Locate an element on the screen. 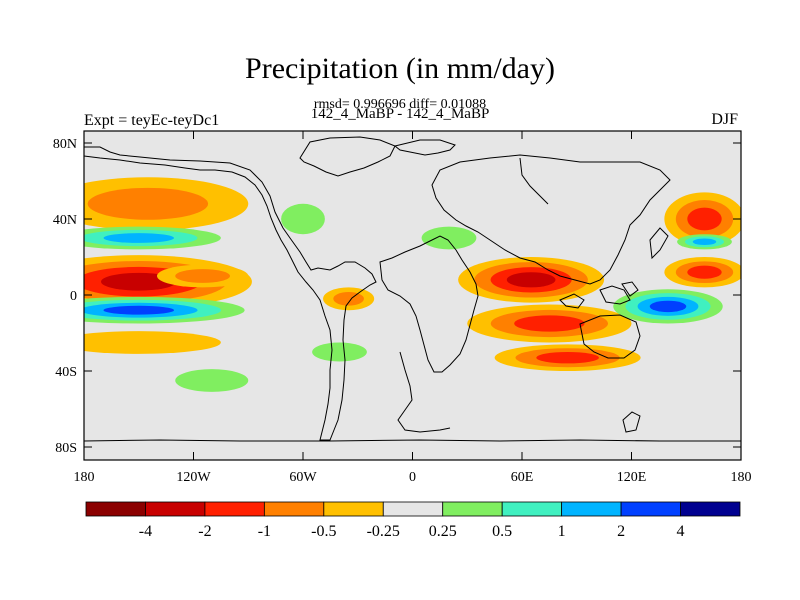  anomaly-region-south-pacific-dry is located at coordinates (152, 342).